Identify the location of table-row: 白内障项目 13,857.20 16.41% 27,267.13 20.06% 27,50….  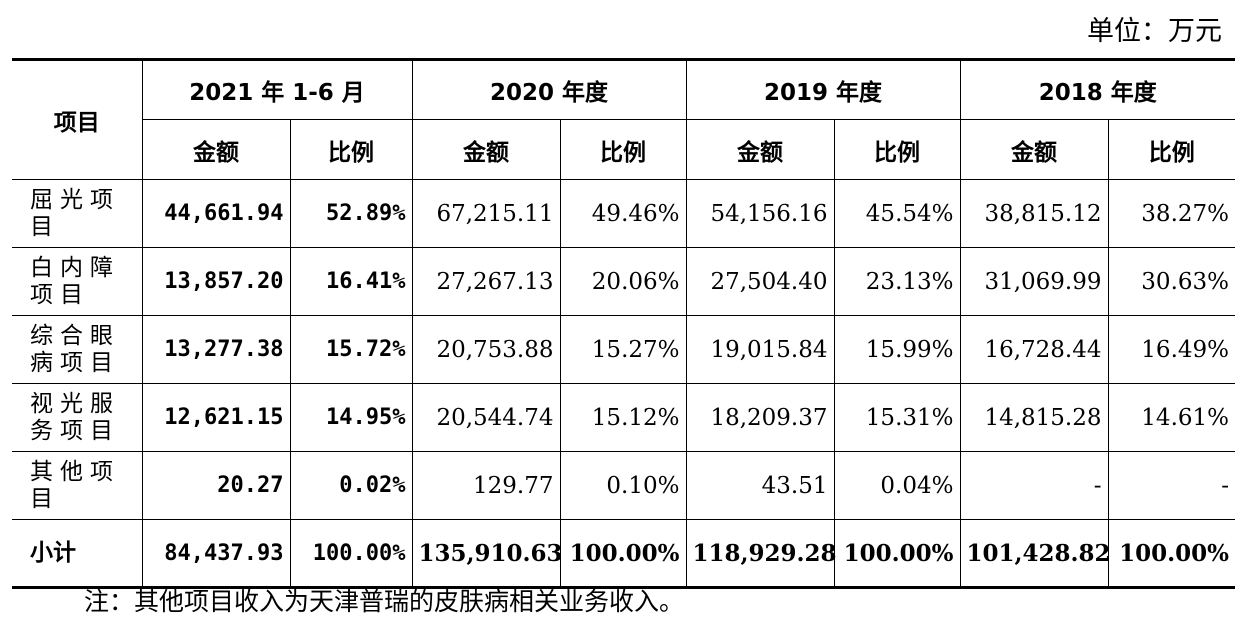
(623, 281).